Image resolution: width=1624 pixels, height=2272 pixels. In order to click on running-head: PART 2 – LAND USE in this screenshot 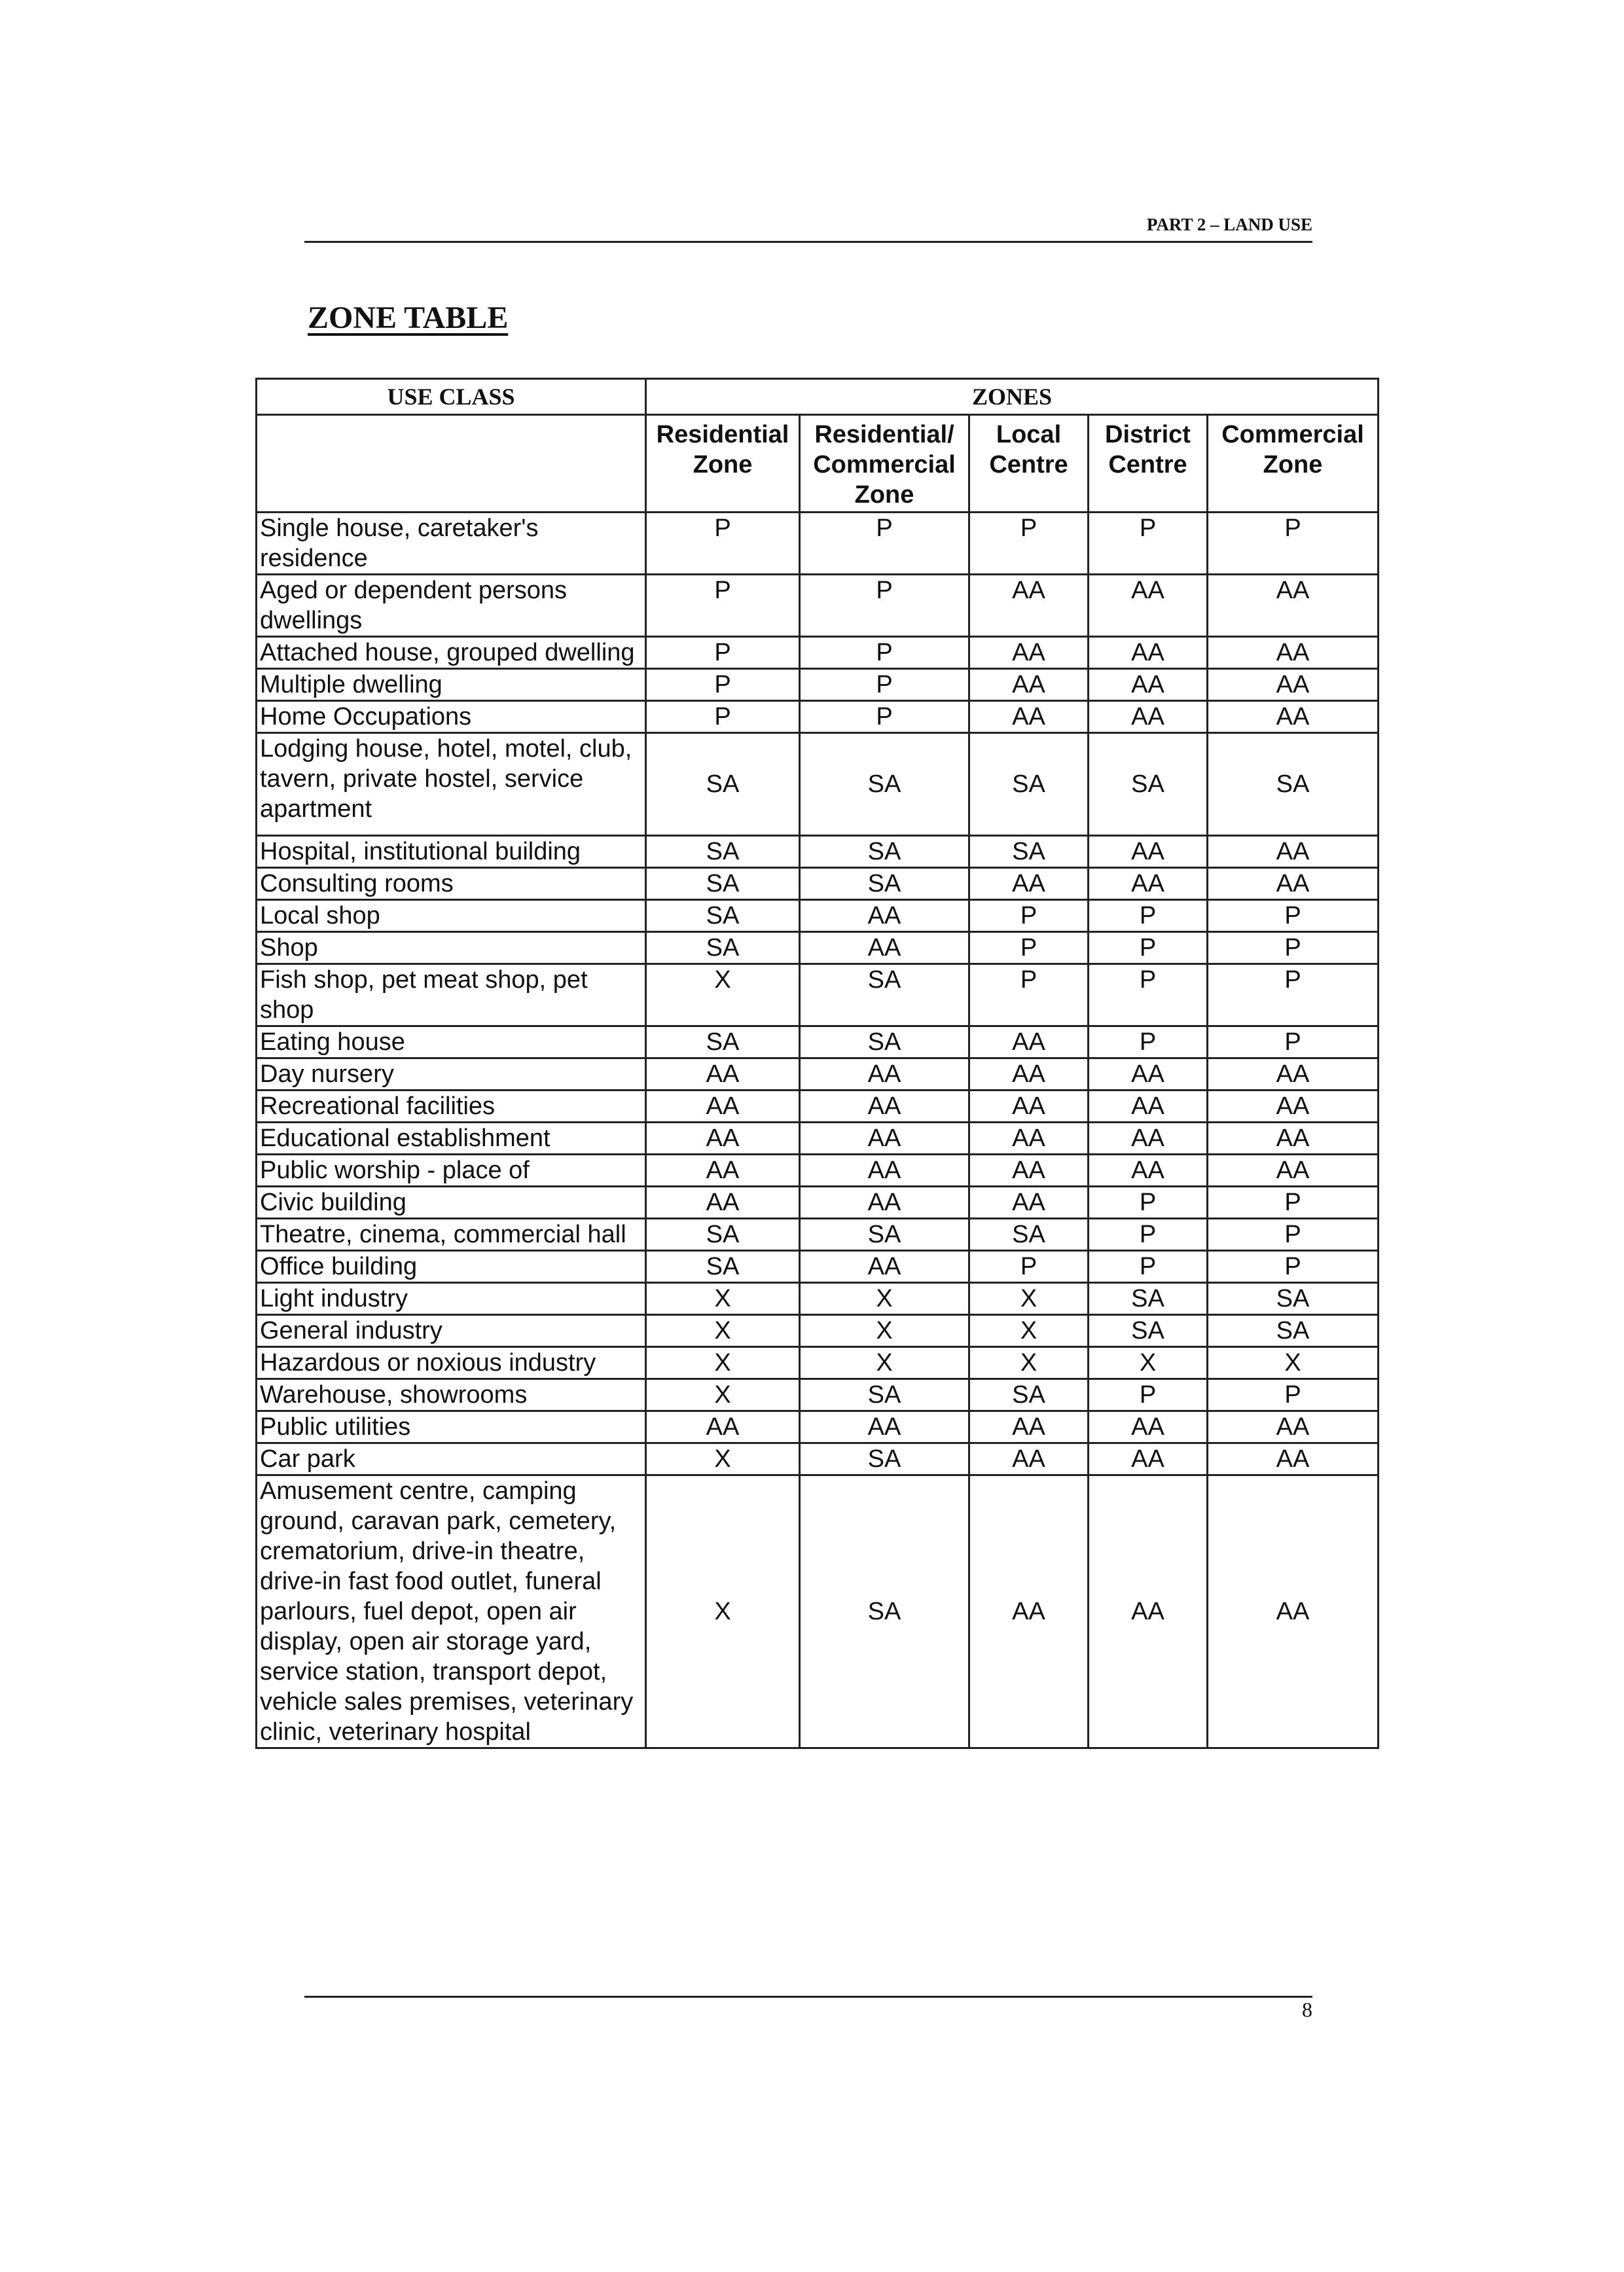, I will do `click(1229, 224)`.